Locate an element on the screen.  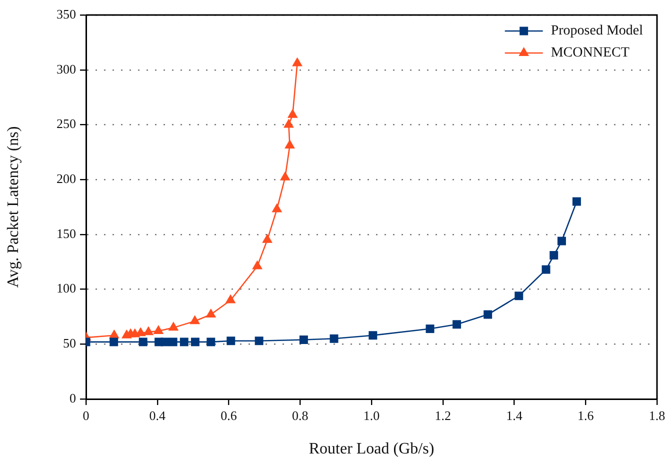
legend-label: MCONNECT is located at coordinates (590, 53).